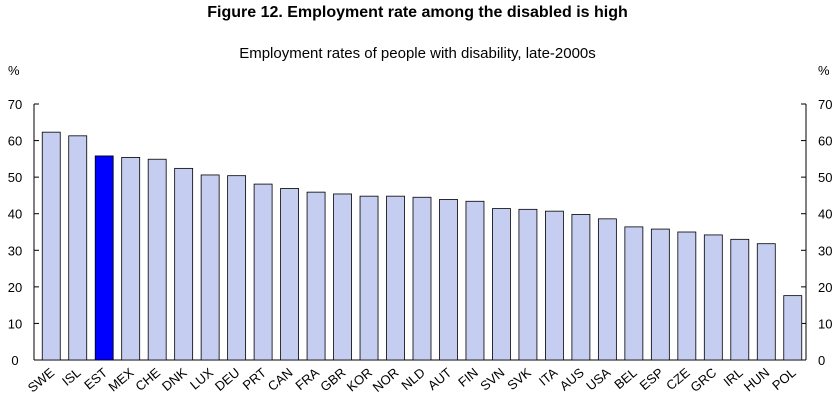 The height and width of the screenshot is (393, 835). I want to click on y-tick-label-left: 60, so click(15, 141).